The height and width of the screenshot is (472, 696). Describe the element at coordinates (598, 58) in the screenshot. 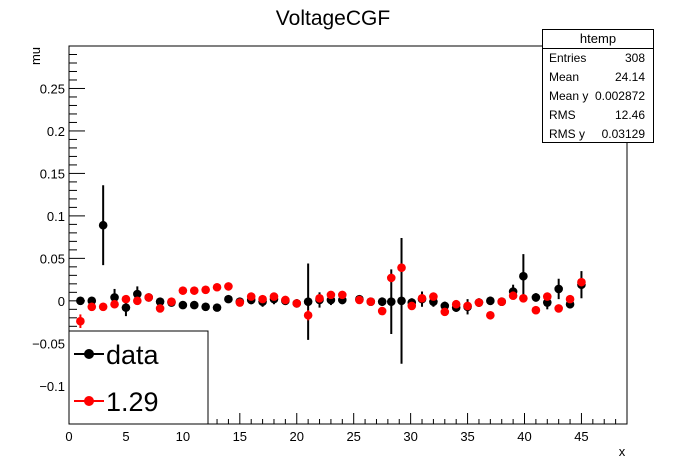

I see `stats-row-entries: Entries 308` at that location.